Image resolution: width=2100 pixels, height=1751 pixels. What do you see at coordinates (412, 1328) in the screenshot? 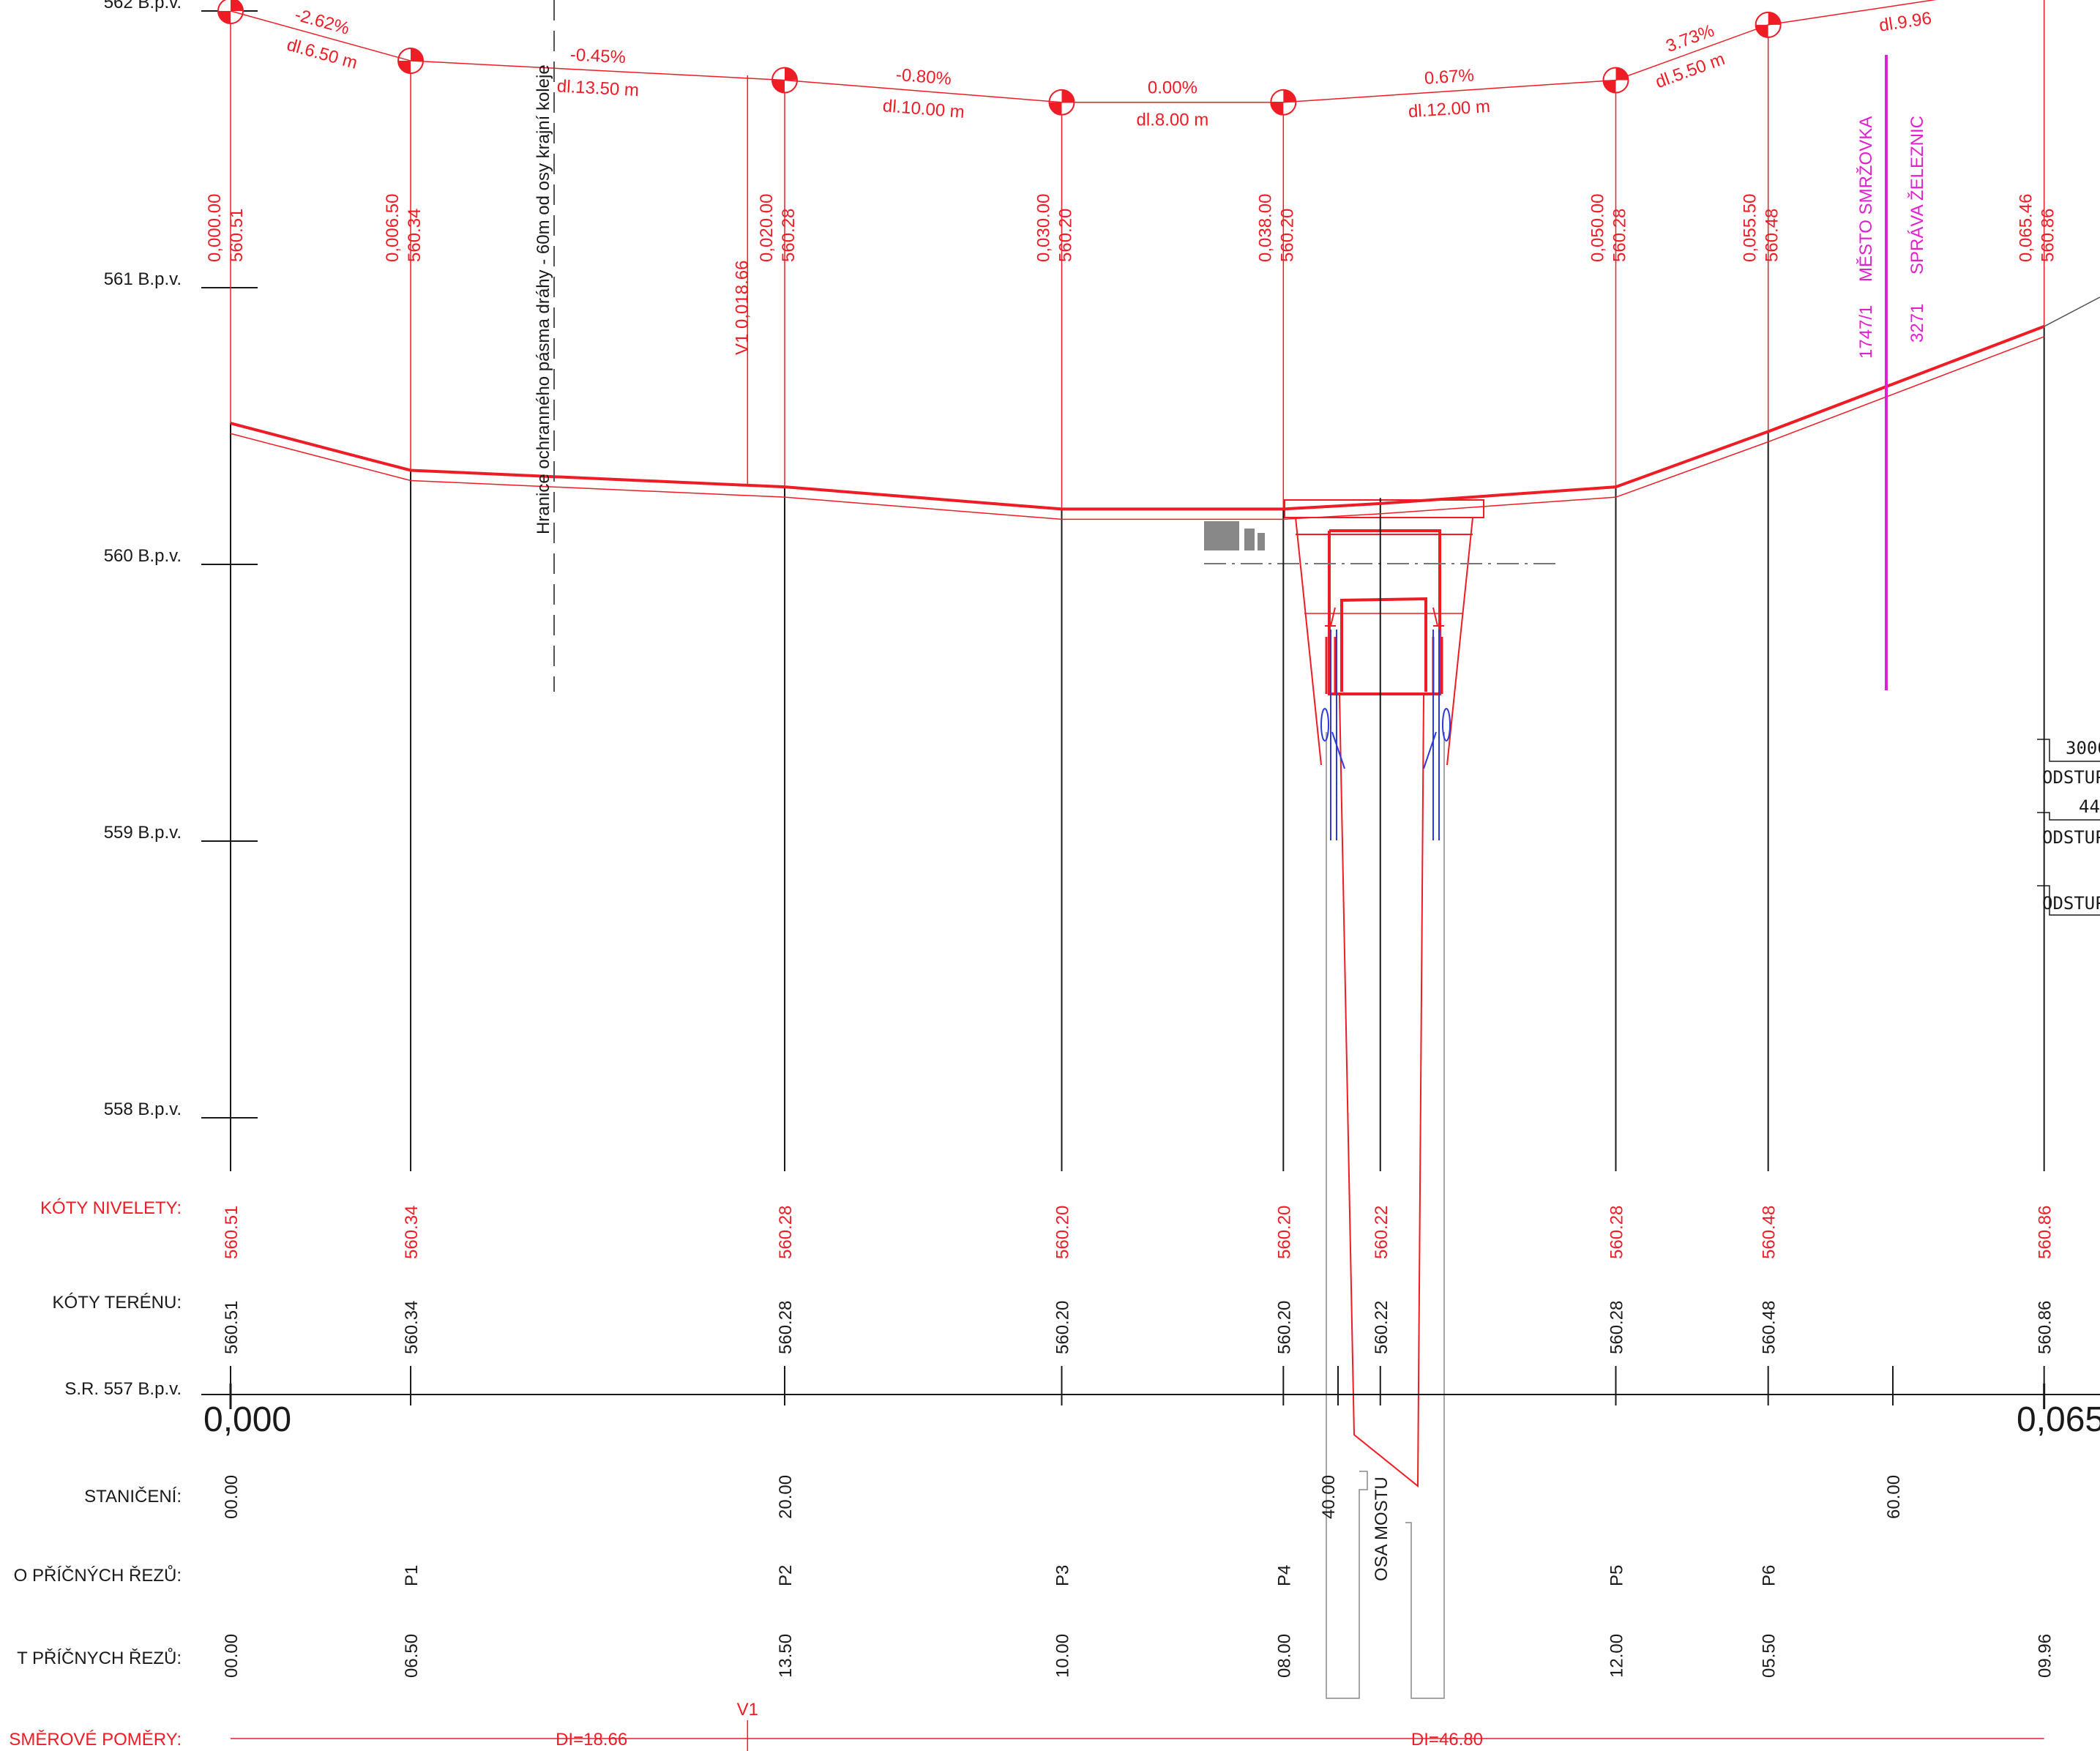
I see `band-teren-value: 560.34` at bounding box center [412, 1328].